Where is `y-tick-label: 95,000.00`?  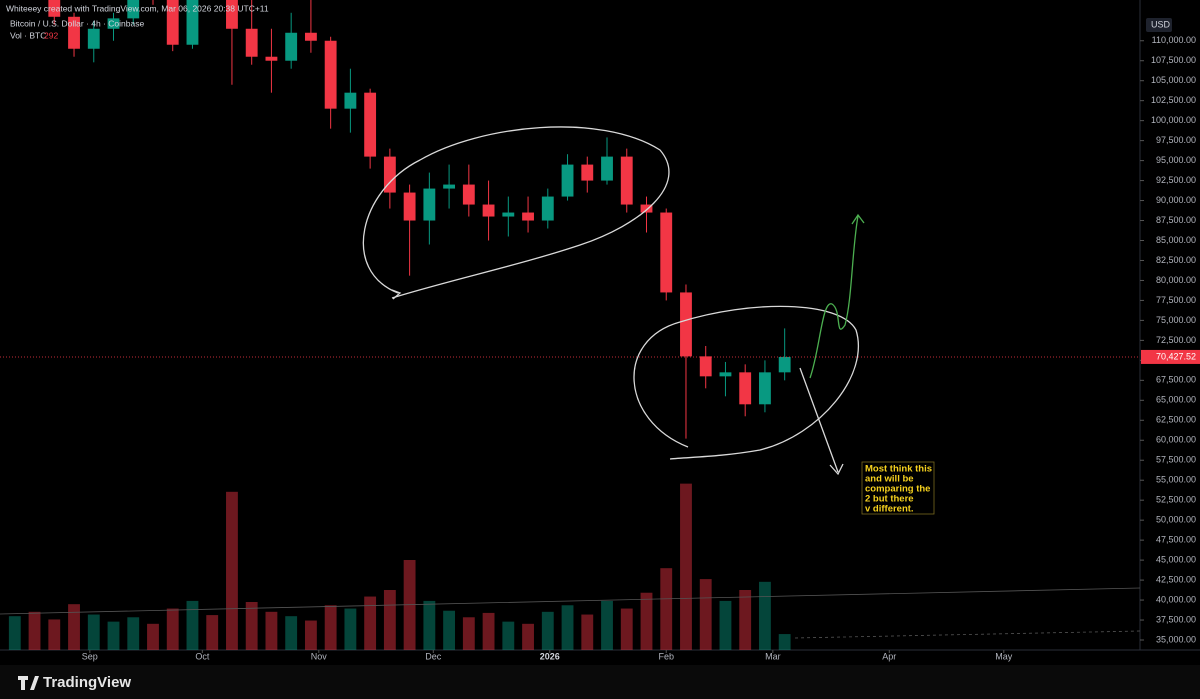
y-tick-label: 95,000.00 is located at coordinates (1176, 160).